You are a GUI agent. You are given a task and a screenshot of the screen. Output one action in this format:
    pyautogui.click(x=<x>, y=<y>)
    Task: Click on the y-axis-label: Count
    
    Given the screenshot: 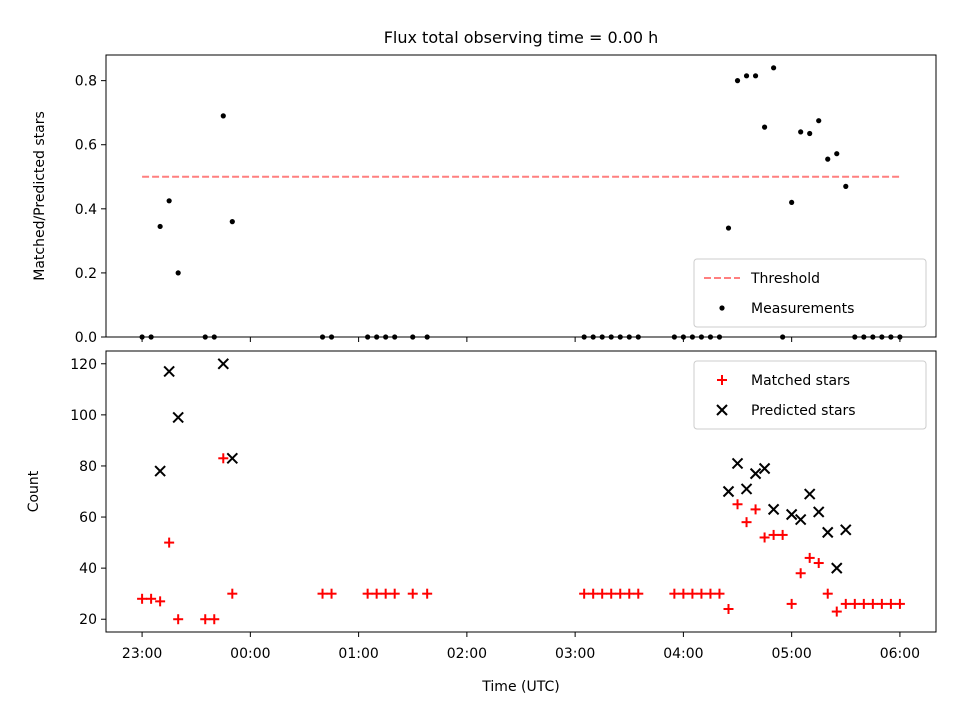 What is the action you would take?
    pyautogui.click(x=34, y=491)
    